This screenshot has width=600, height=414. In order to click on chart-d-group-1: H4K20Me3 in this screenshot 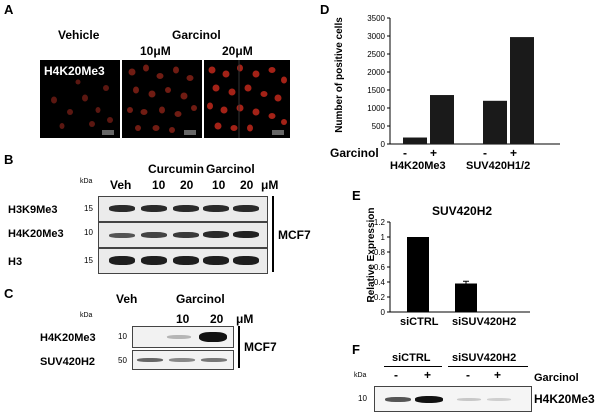, I will do `click(418, 166)`.